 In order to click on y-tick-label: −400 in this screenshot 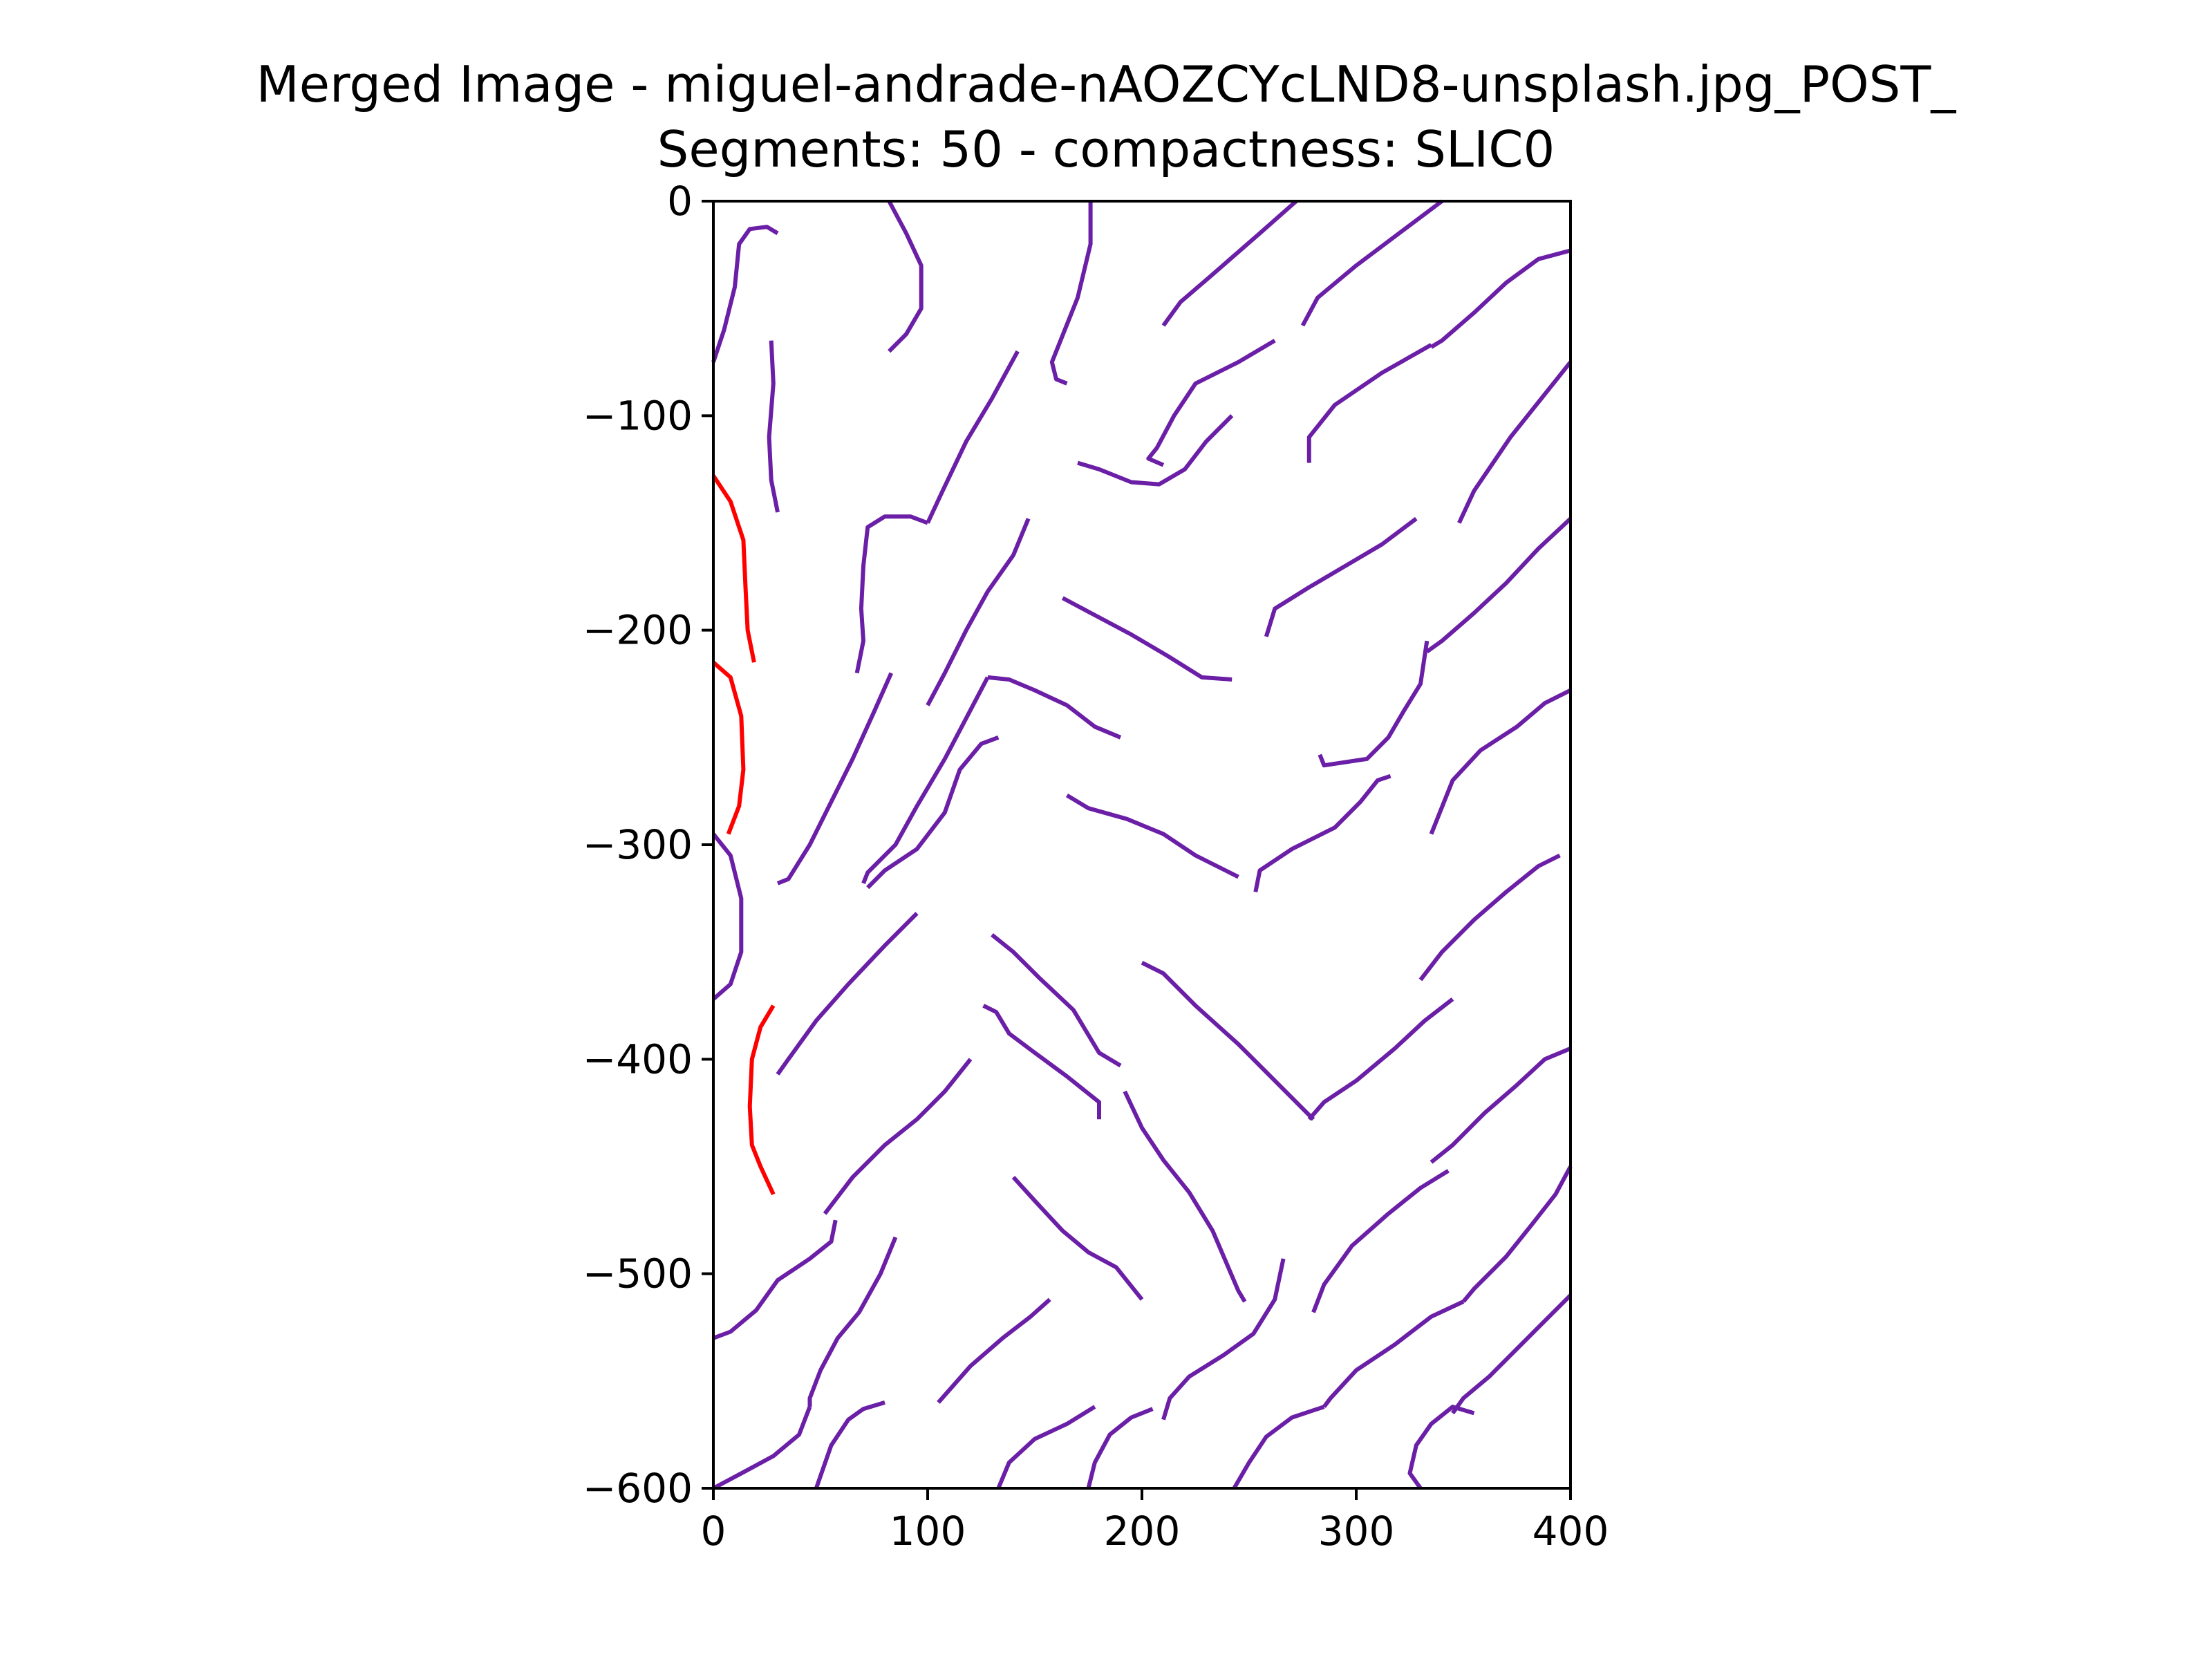, I will do `click(638, 1058)`.